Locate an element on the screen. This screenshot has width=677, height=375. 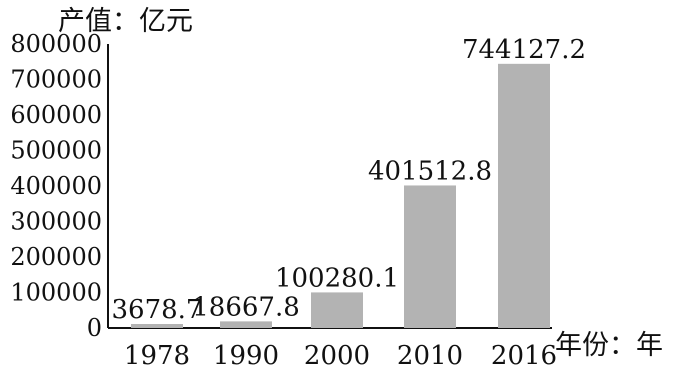
y-tick-label: 200000 is located at coordinates (56, 257).